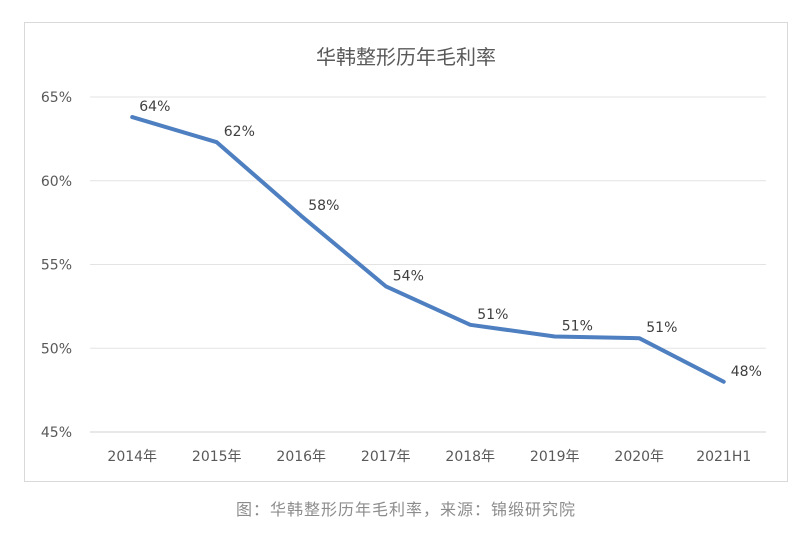  What do you see at coordinates (405, 509) in the screenshot?
I see `figure-caption: 图：华韩整形历年毛利率，来源：锦缎研究院` at bounding box center [405, 509].